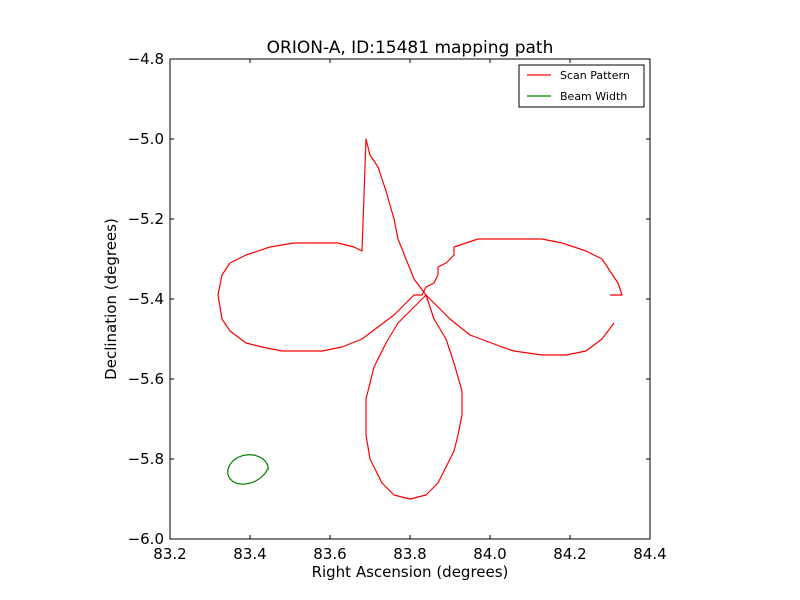 Image resolution: width=800 pixels, height=600 pixels. I want to click on y-tick-label: −6.0, so click(146, 539).